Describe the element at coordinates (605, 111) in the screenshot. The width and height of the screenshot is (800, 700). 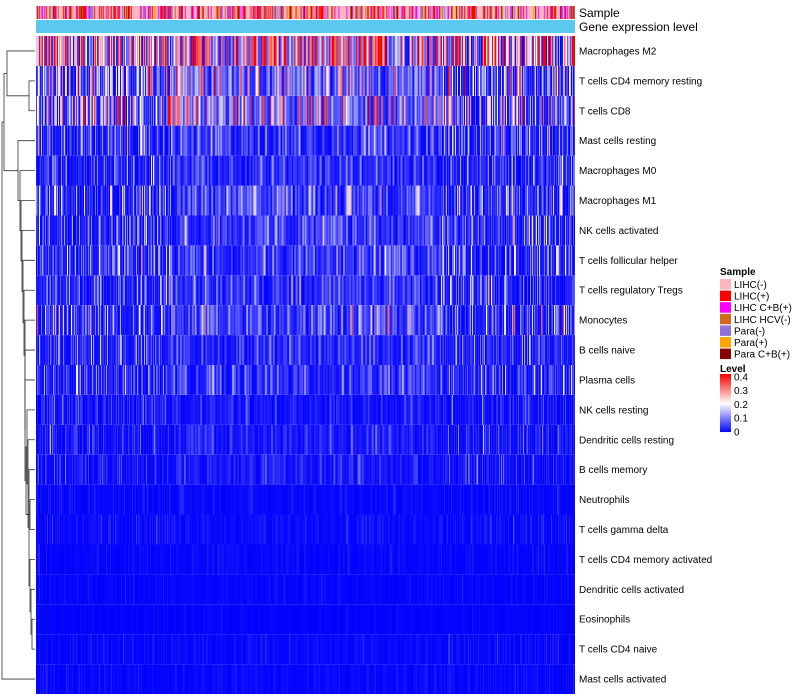
I see `row-label: T cells CD8` at that location.